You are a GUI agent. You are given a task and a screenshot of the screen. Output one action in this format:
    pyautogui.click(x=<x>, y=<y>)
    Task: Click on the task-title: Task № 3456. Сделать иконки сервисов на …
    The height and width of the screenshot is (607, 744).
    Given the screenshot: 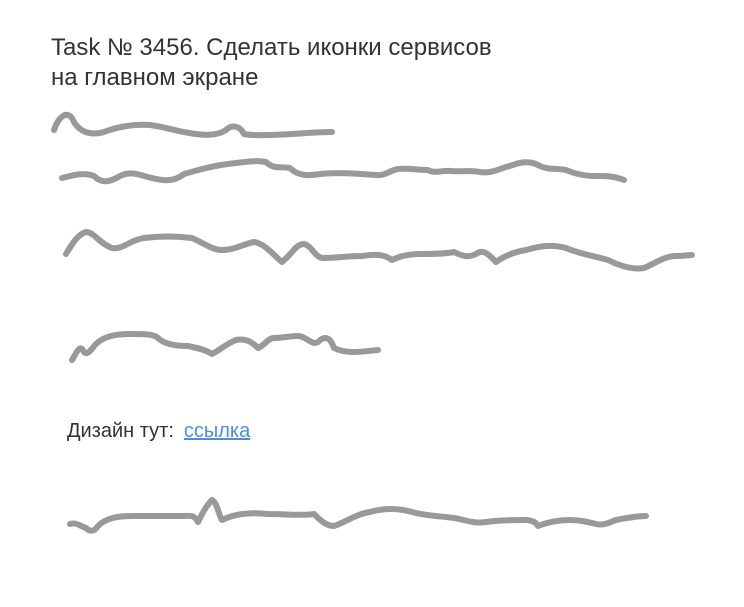 What is the action you would take?
    pyautogui.click(x=371, y=63)
    